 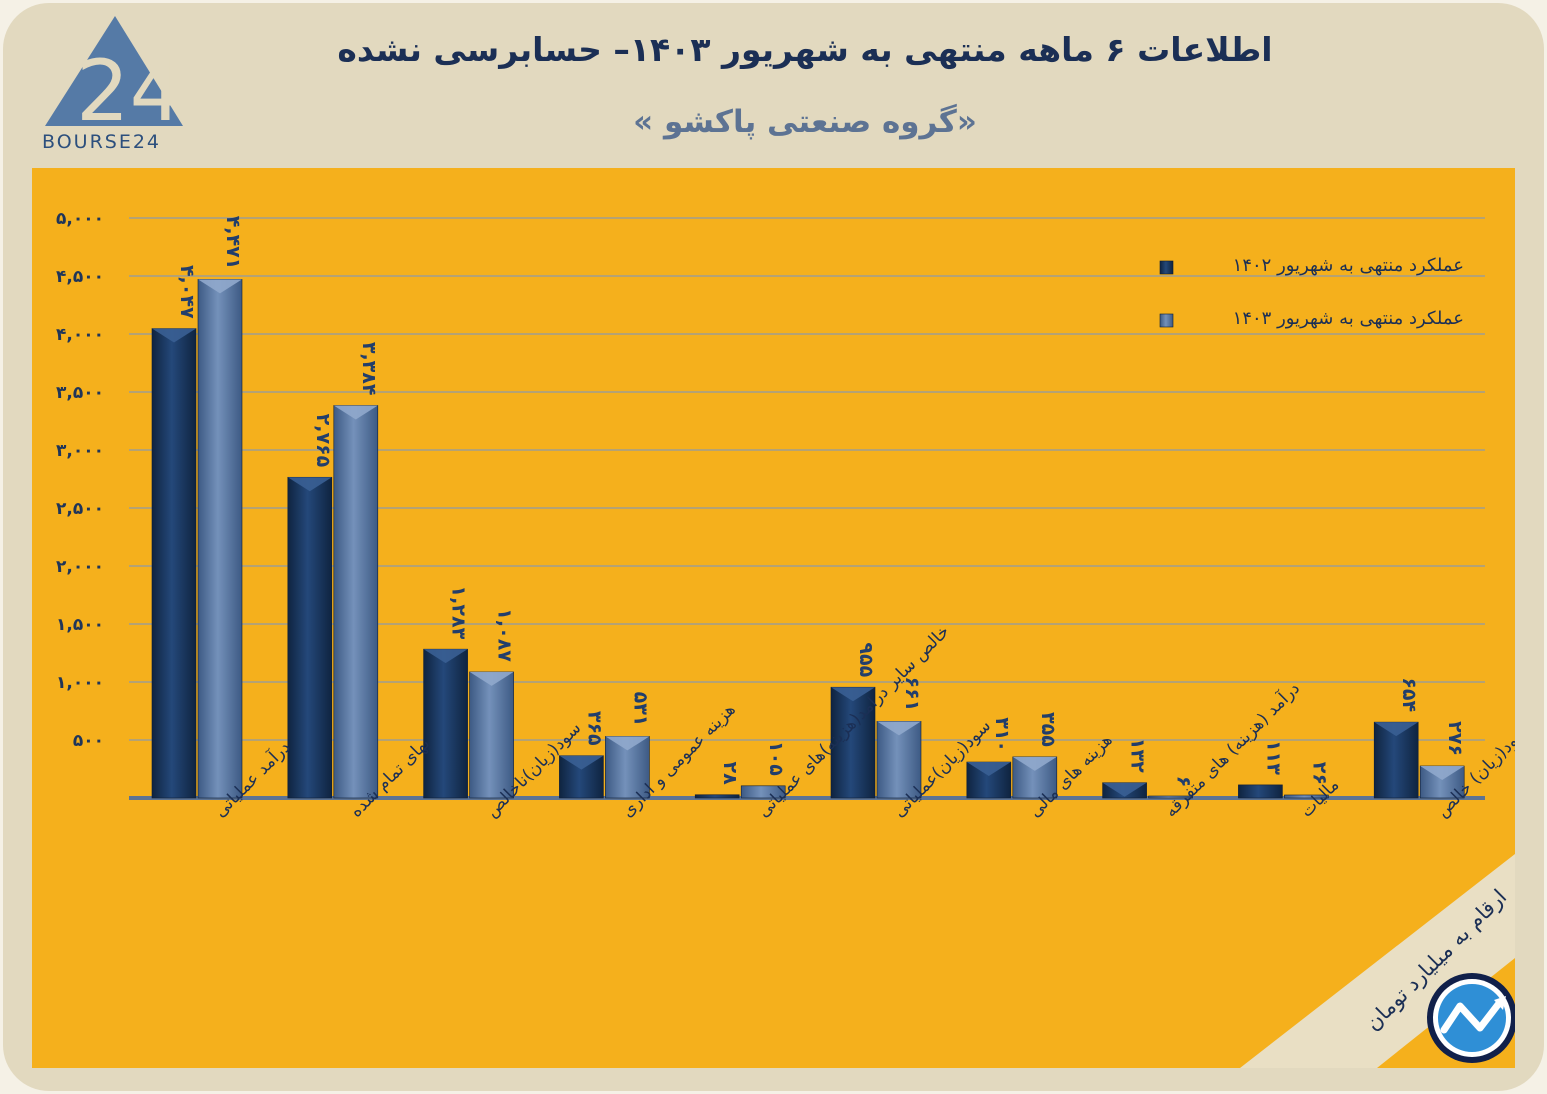 I want to click on data-label: ۶۵۴, so click(x=1409, y=694).